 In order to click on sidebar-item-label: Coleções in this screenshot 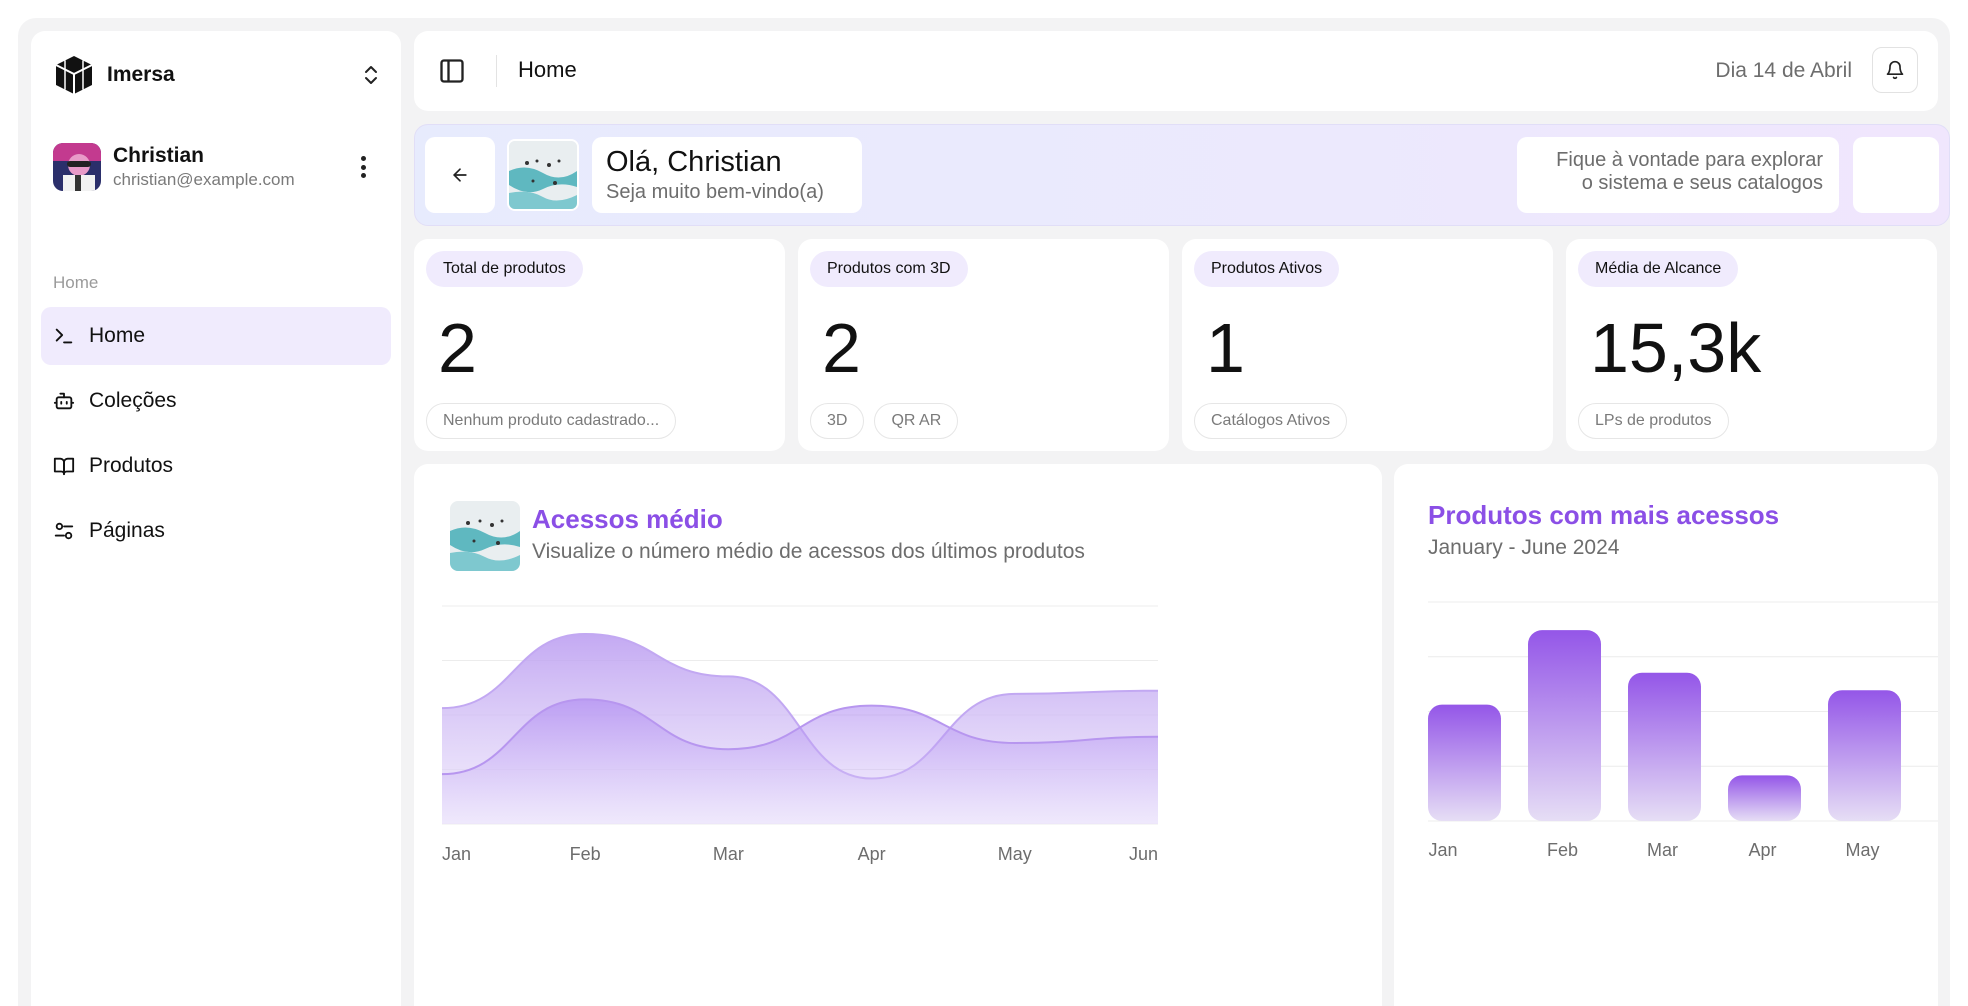, I will do `click(133, 400)`.